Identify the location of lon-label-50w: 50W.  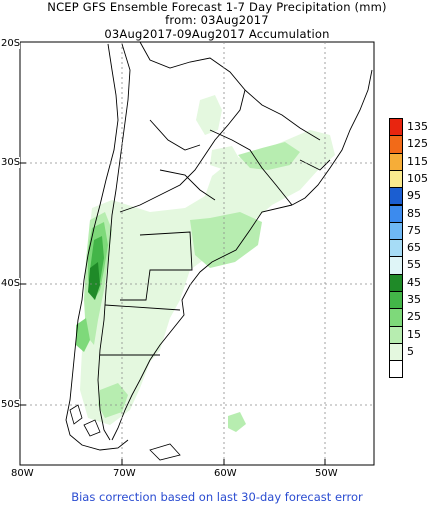
(326, 473).